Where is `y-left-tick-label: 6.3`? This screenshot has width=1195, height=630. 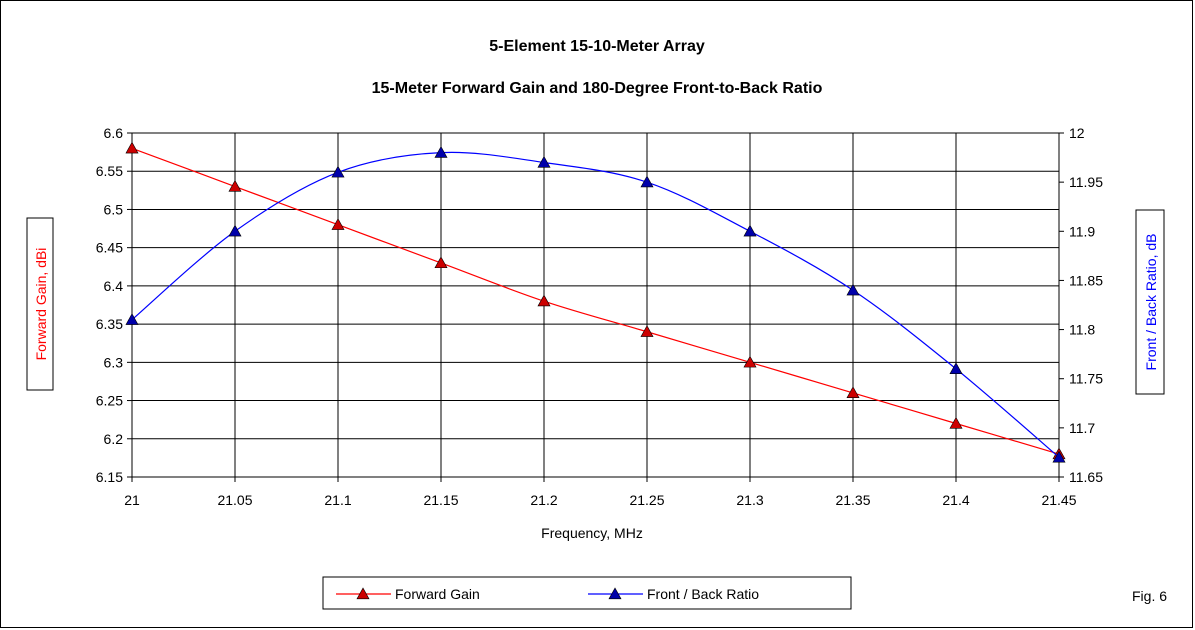 y-left-tick-label: 6.3 is located at coordinates (114, 362).